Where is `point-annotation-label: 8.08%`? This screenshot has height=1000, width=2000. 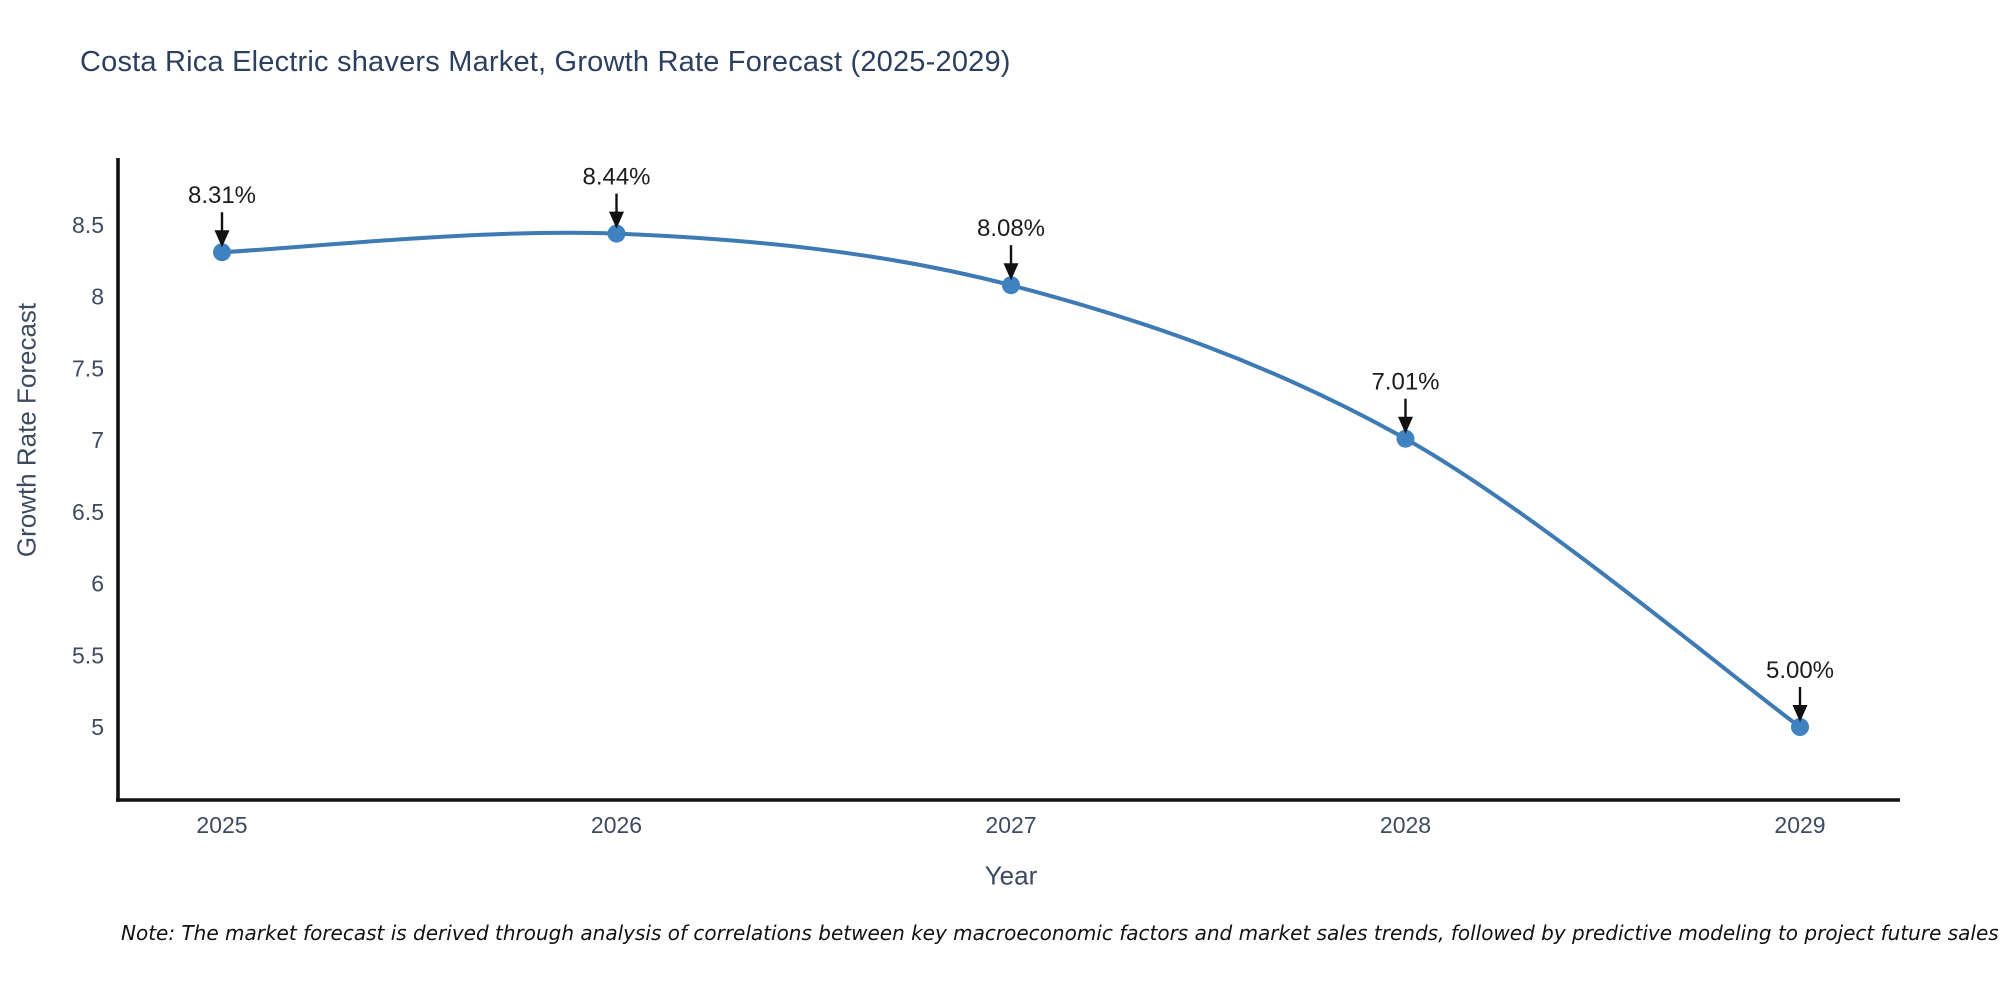
point-annotation-label: 8.08% is located at coordinates (1011, 228).